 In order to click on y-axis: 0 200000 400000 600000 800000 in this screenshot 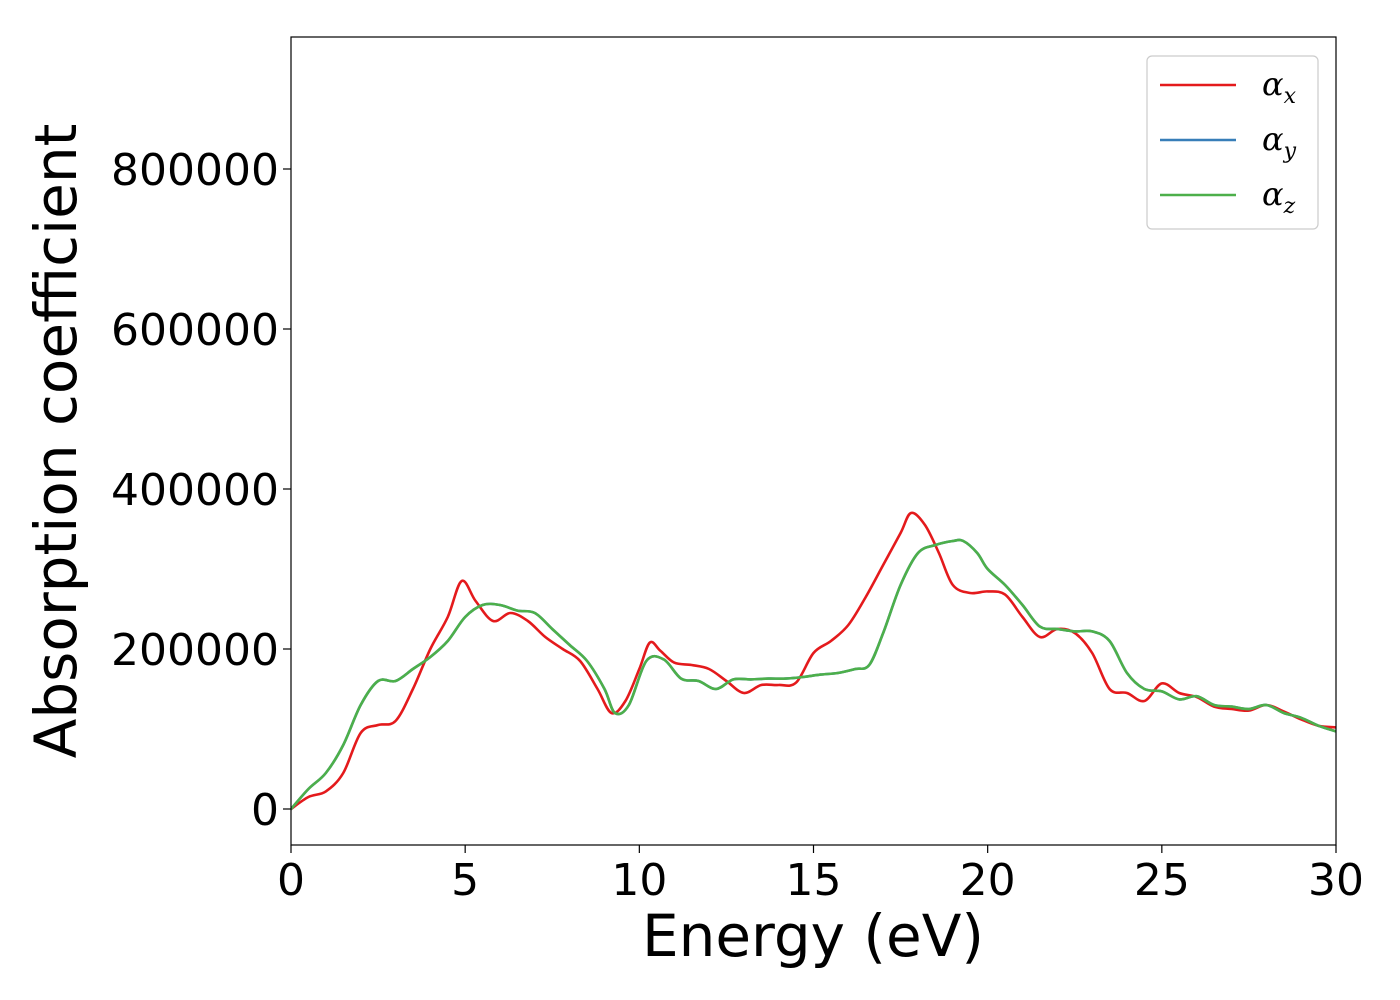, I will do `click(201, 490)`.